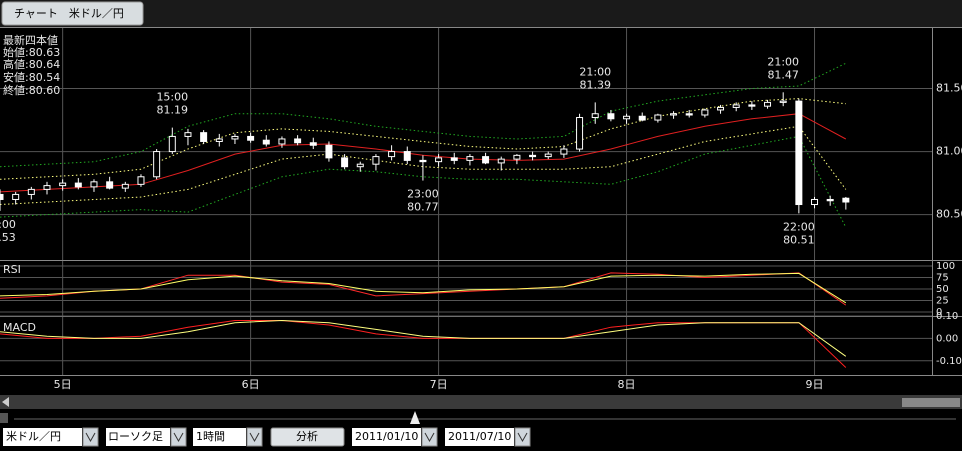 The image size is (962, 451). I want to click on annotation-price: 80.51, so click(799, 239).